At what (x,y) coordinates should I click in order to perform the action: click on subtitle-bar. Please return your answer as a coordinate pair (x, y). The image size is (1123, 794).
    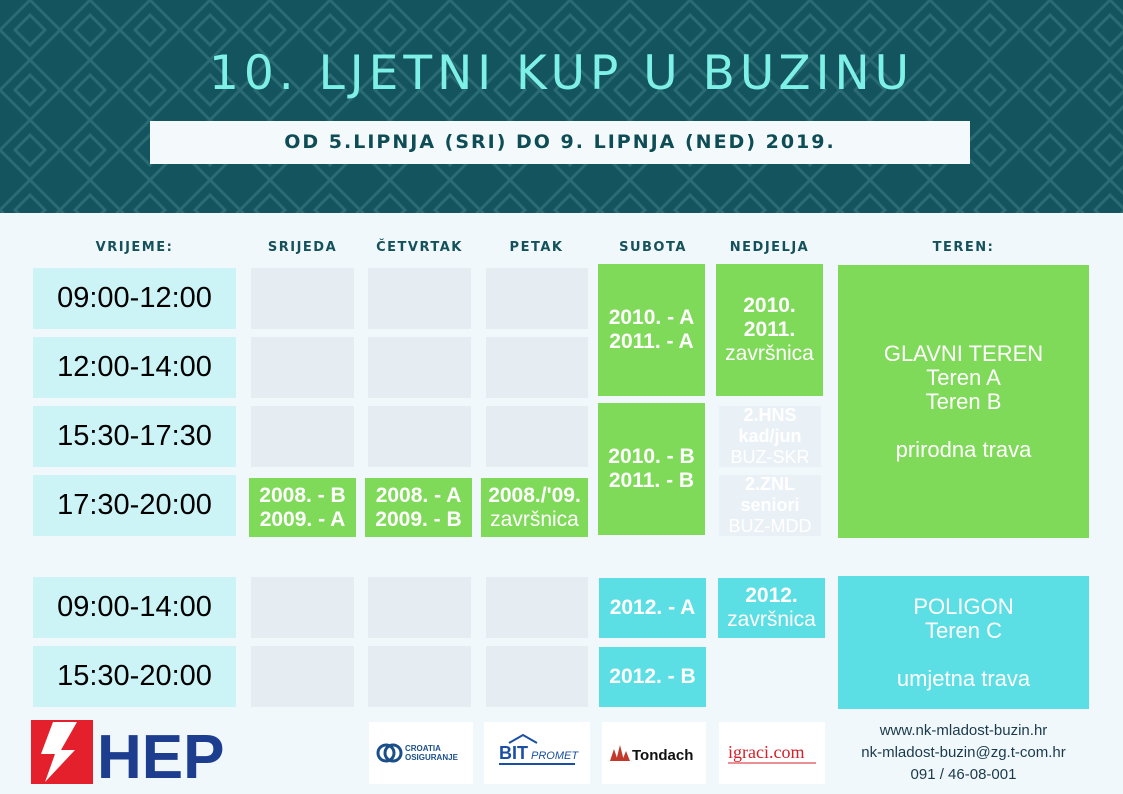
    Looking at the image, I should click on (560, 142).